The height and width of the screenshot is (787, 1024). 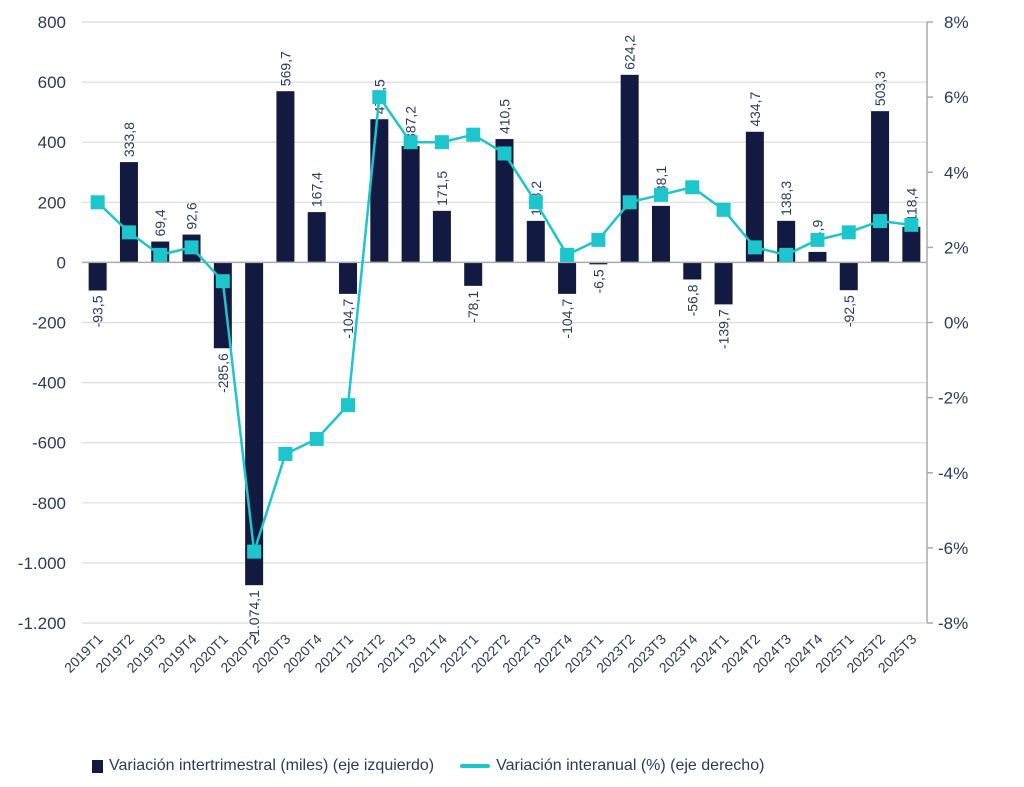 I want to click on legend-line-label: Variación interanual (%) (eje derecho), so click(x=630, y=765).